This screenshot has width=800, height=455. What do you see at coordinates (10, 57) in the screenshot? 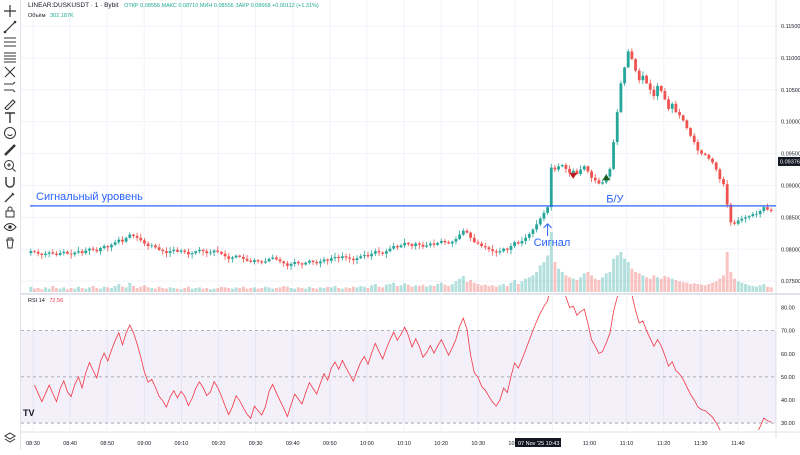
I see `channel-icon` at bounding box center [10, 57].